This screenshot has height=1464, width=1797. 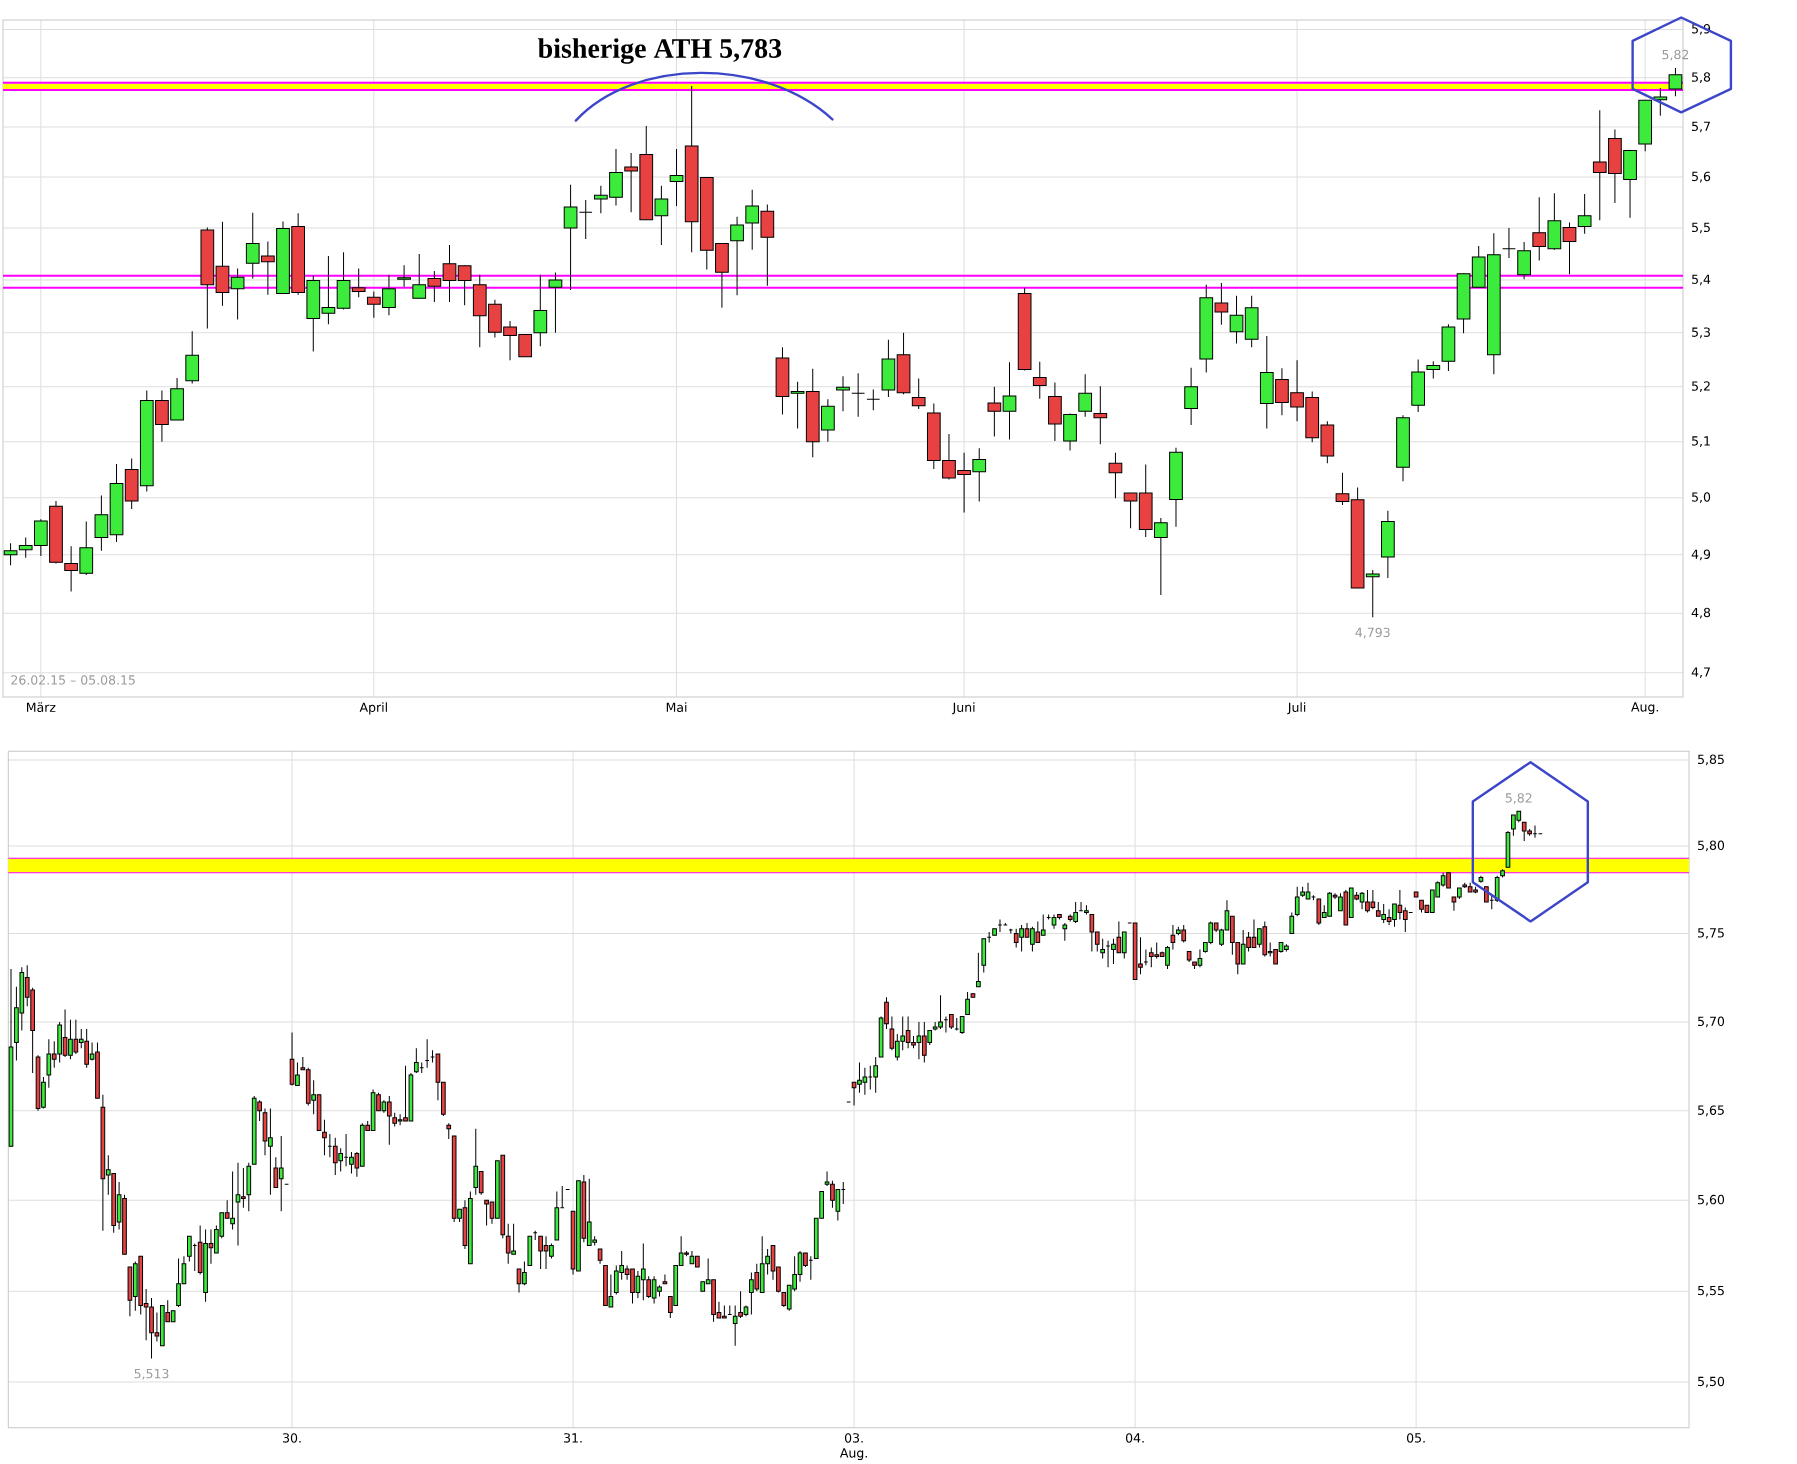 I want to click on y-tick-label: 5,3, so click(x=1701, y=333).